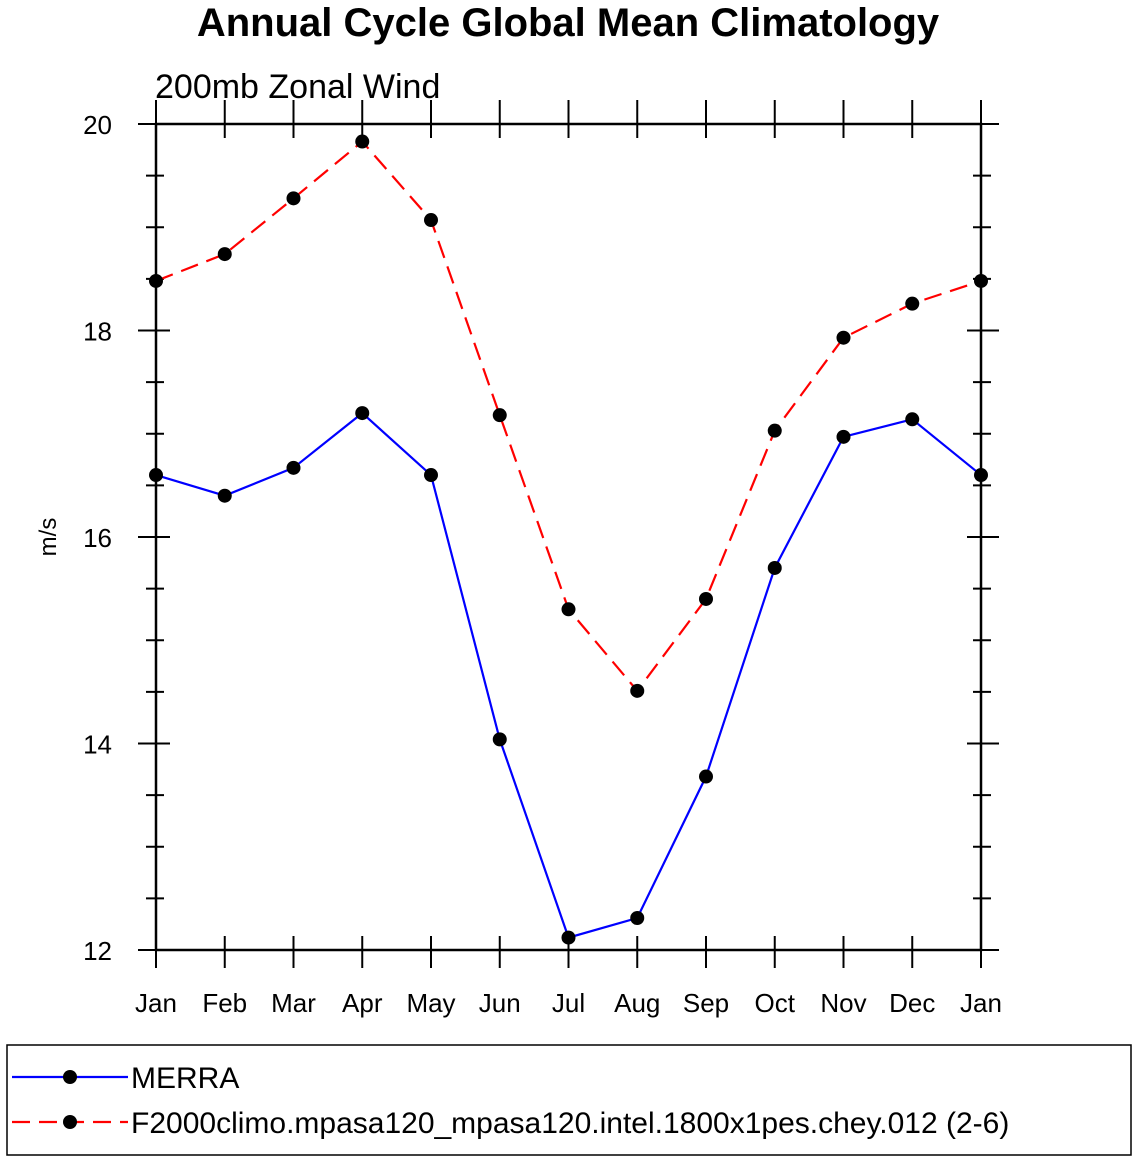 The image size is (1137, 1161). Describe the element at coordinates (97, 332) in the screenshot. I see `y-tick-label: 18` at that location.